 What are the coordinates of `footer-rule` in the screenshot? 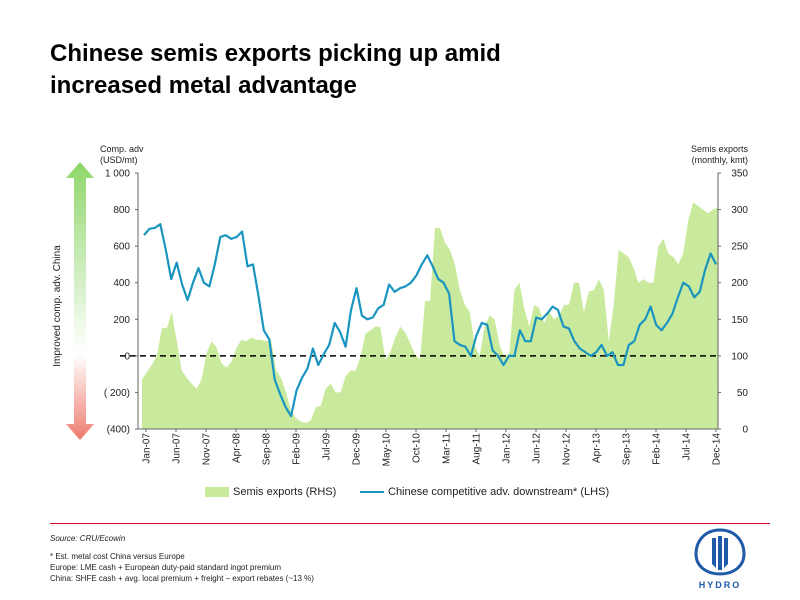 It's located at (410, 523).